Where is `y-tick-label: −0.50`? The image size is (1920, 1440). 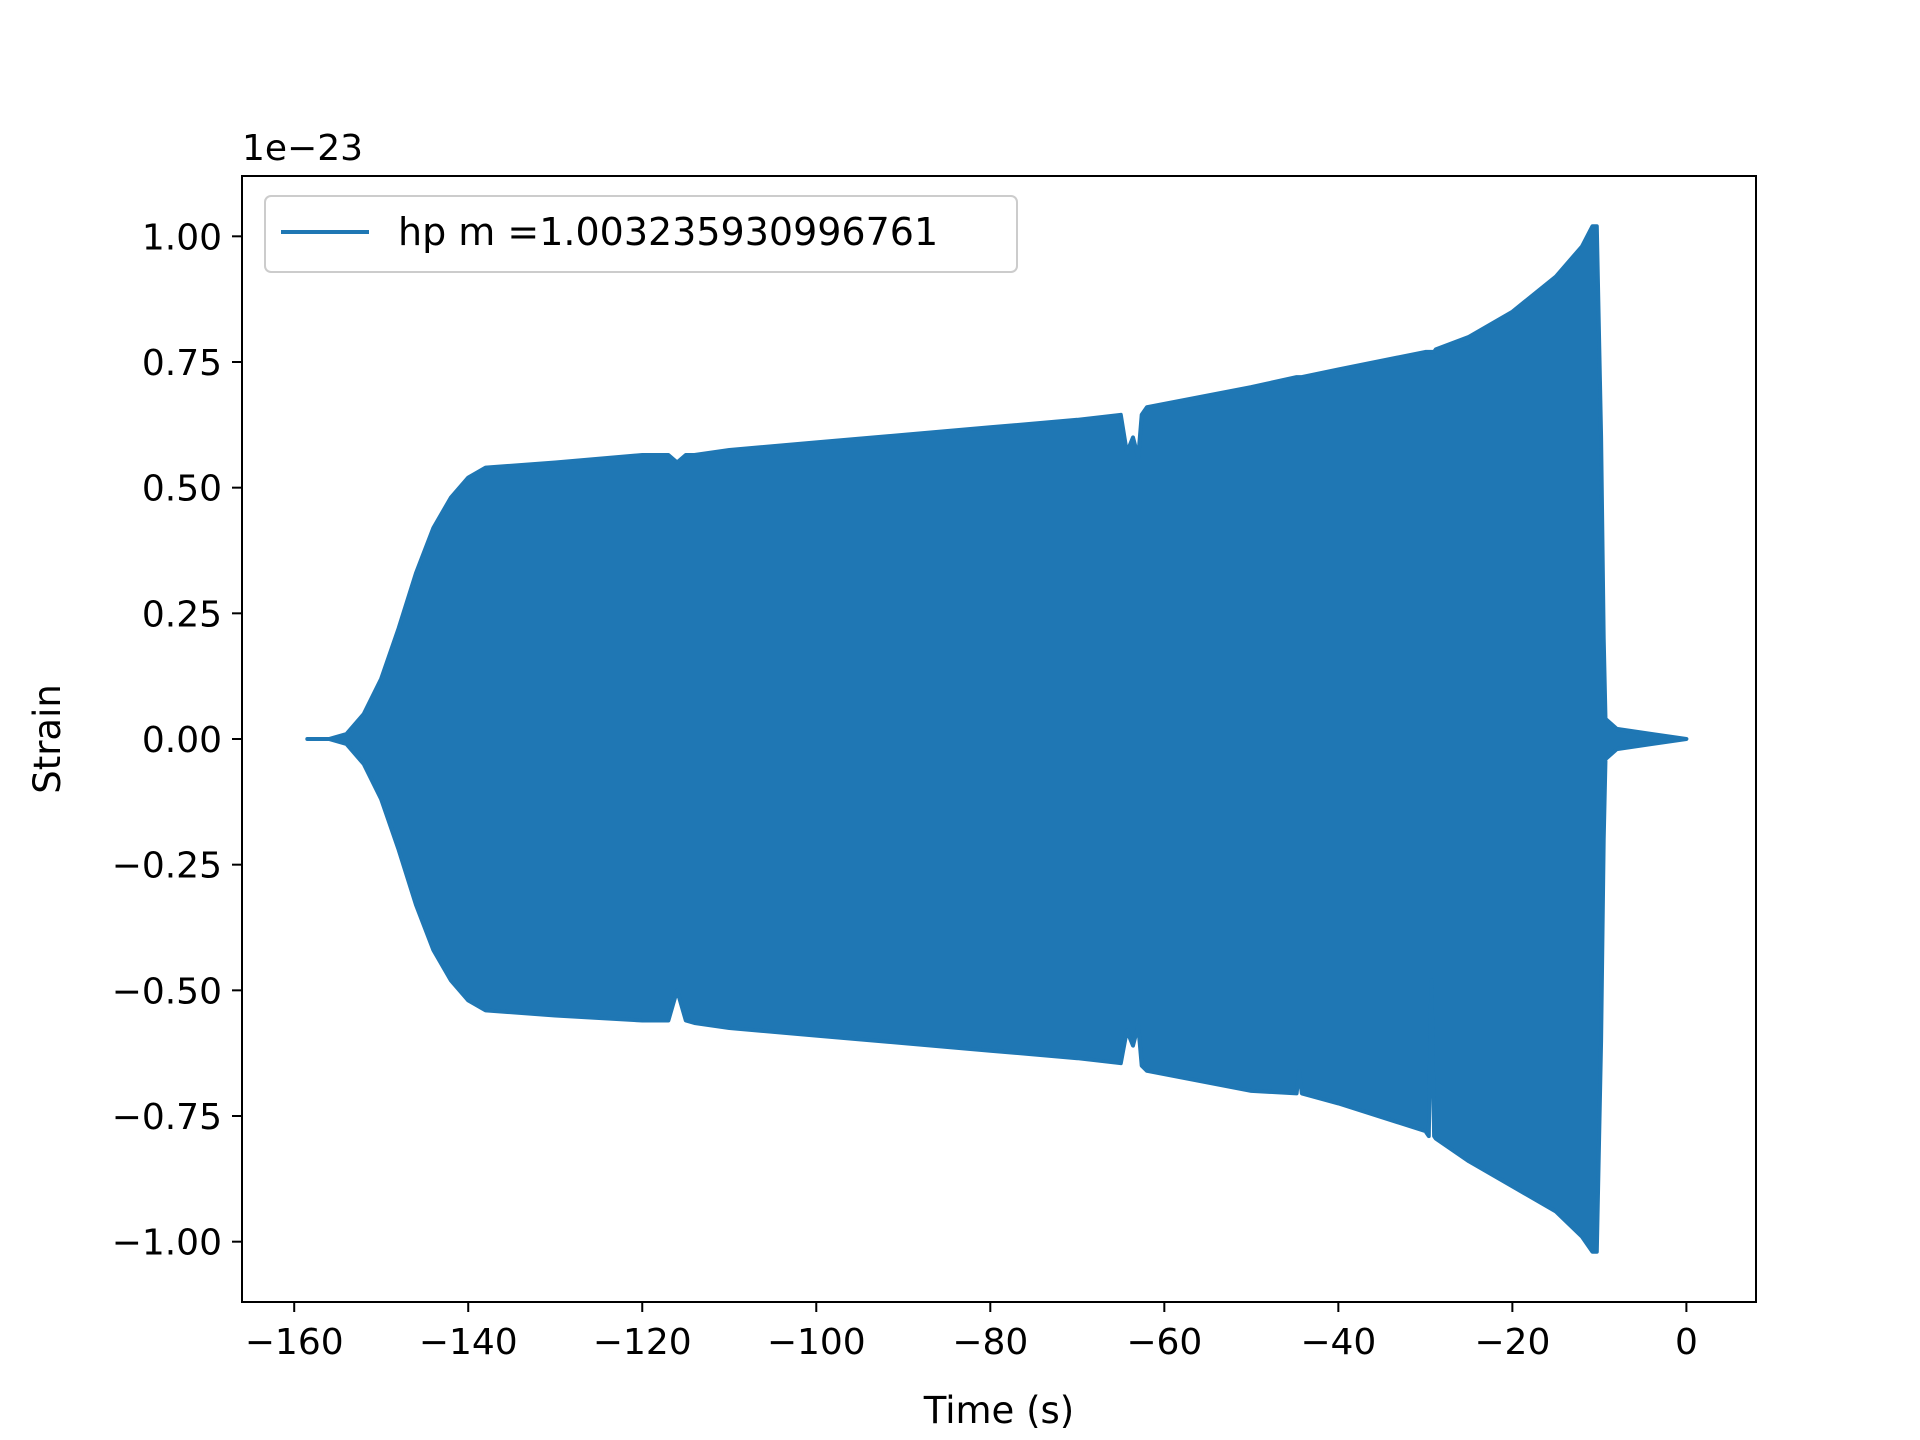
y-tick-label: −0.50 is located at coordinates (167, 991).